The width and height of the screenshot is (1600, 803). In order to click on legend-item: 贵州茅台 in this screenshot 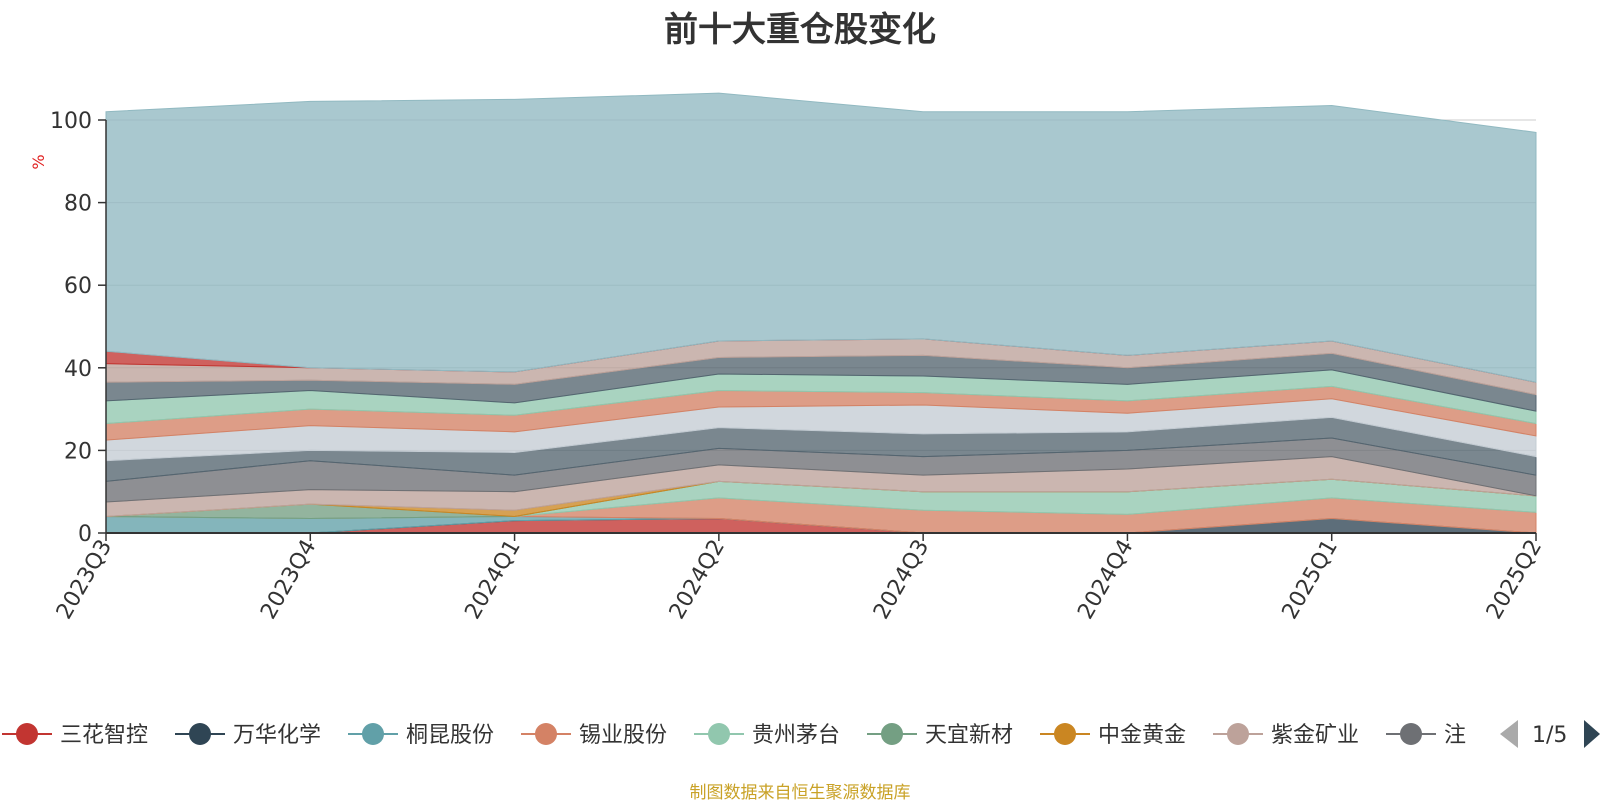, I will do `click(767, 735)`.